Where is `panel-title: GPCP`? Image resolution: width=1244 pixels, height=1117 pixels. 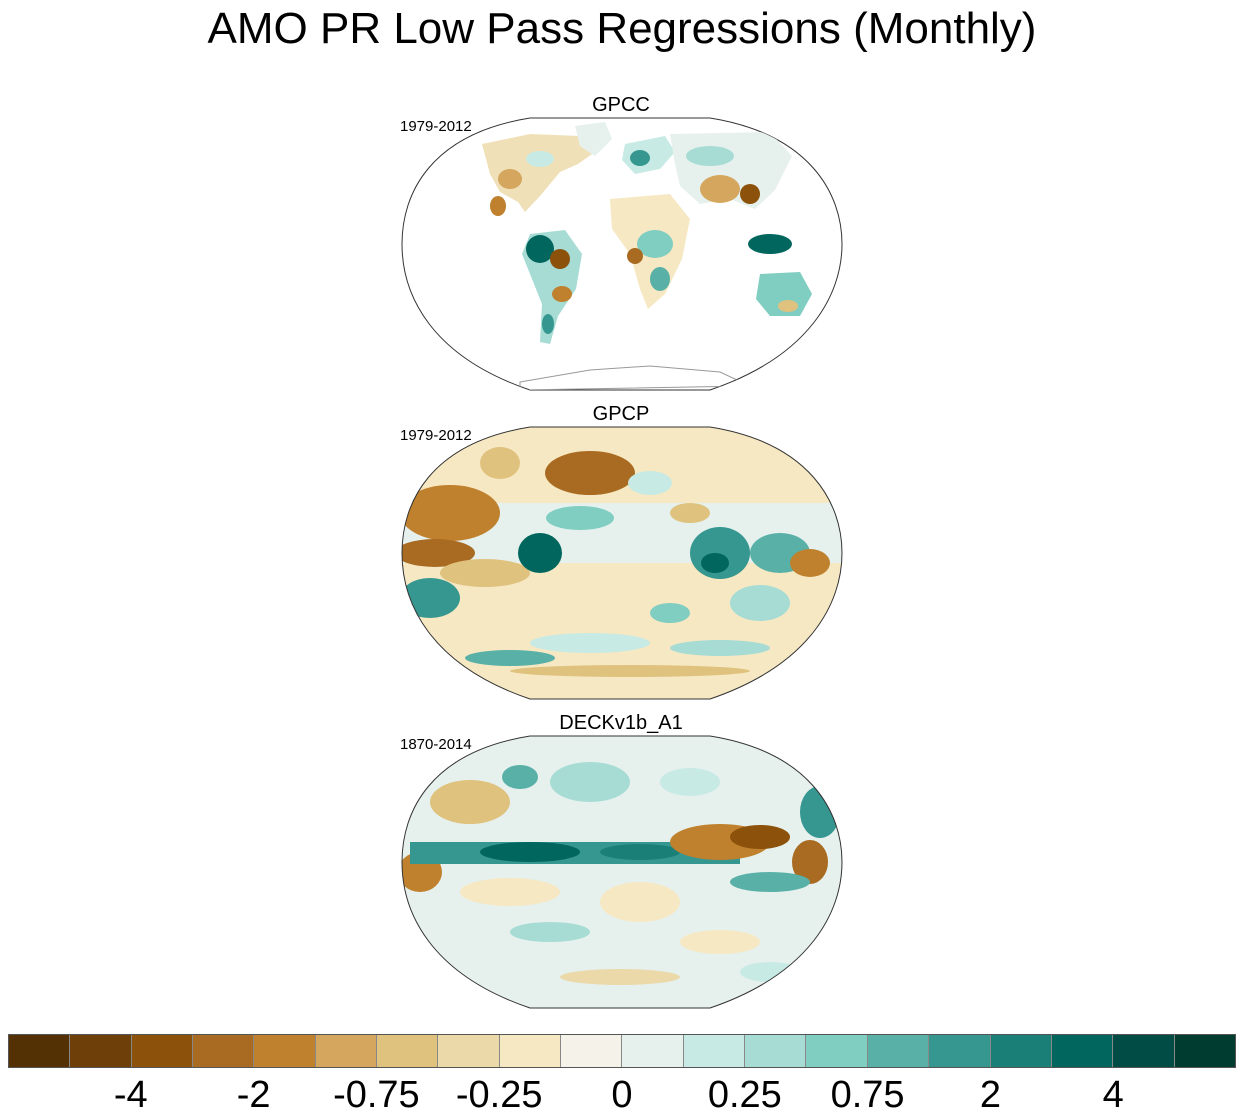 panel-title: GPCP is located at coordinates (621, 414).